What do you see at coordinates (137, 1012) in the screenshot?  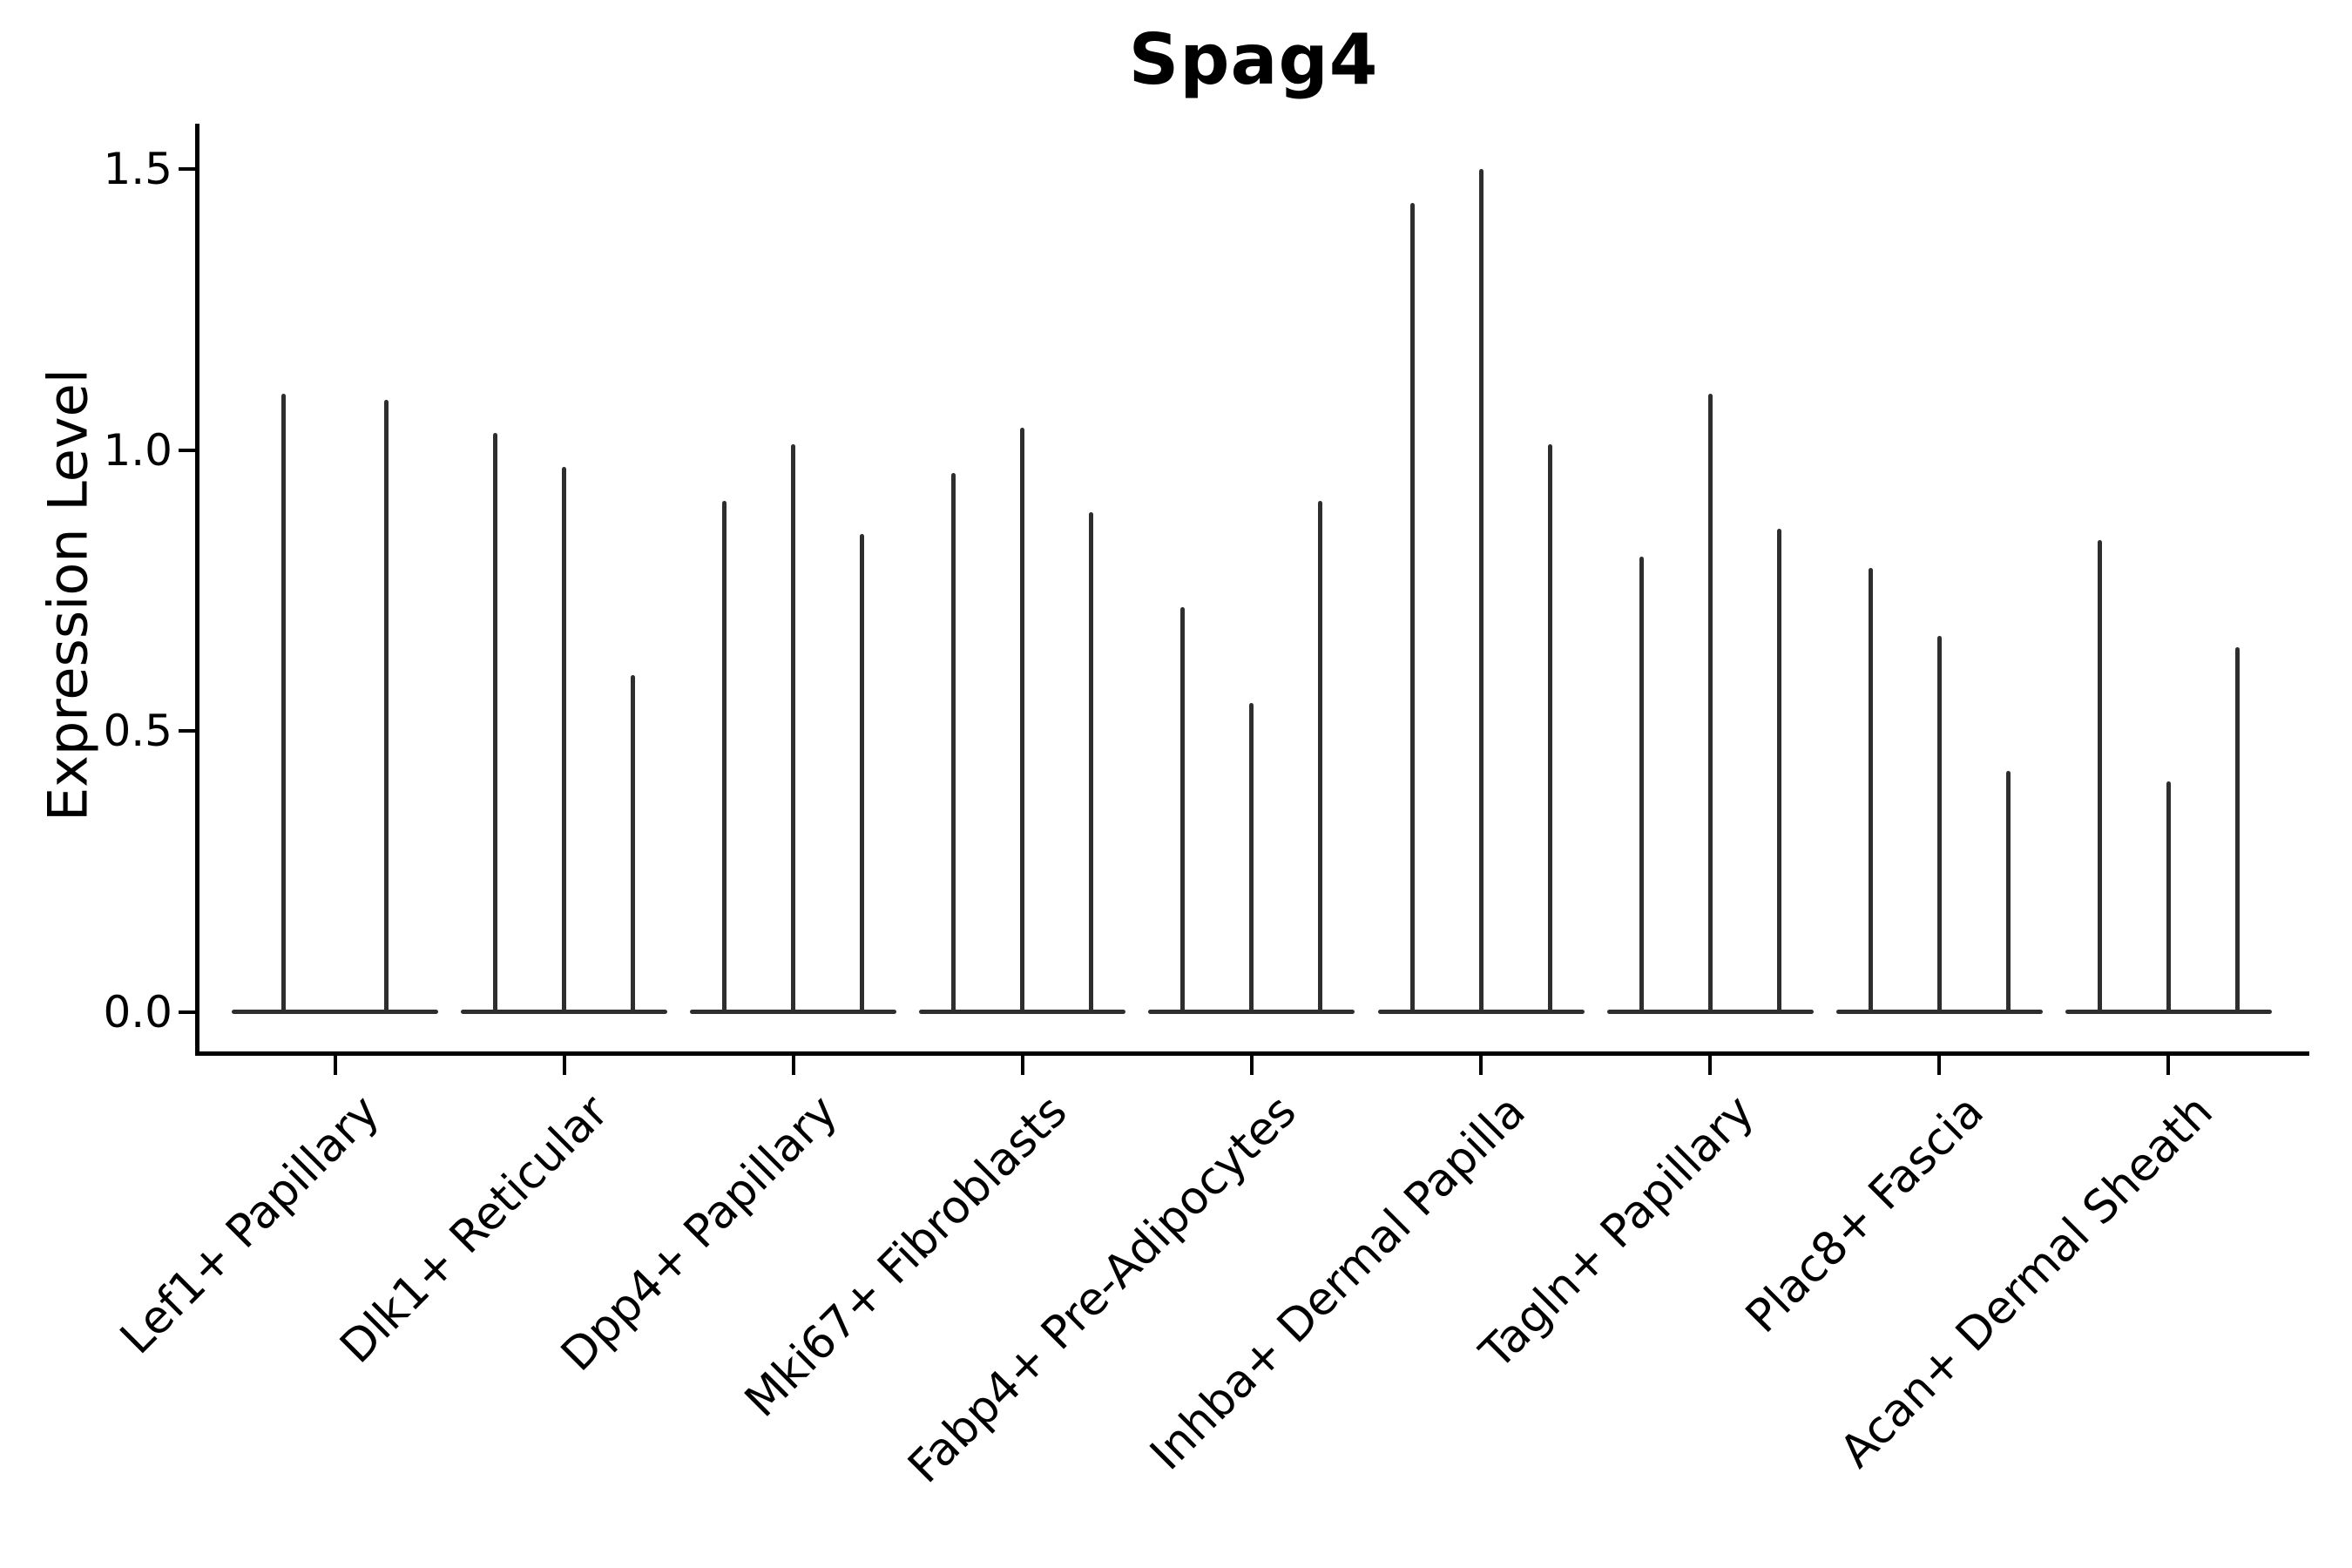 I see `y-tick-label: 0.0` at bounding box center [137, 1012].